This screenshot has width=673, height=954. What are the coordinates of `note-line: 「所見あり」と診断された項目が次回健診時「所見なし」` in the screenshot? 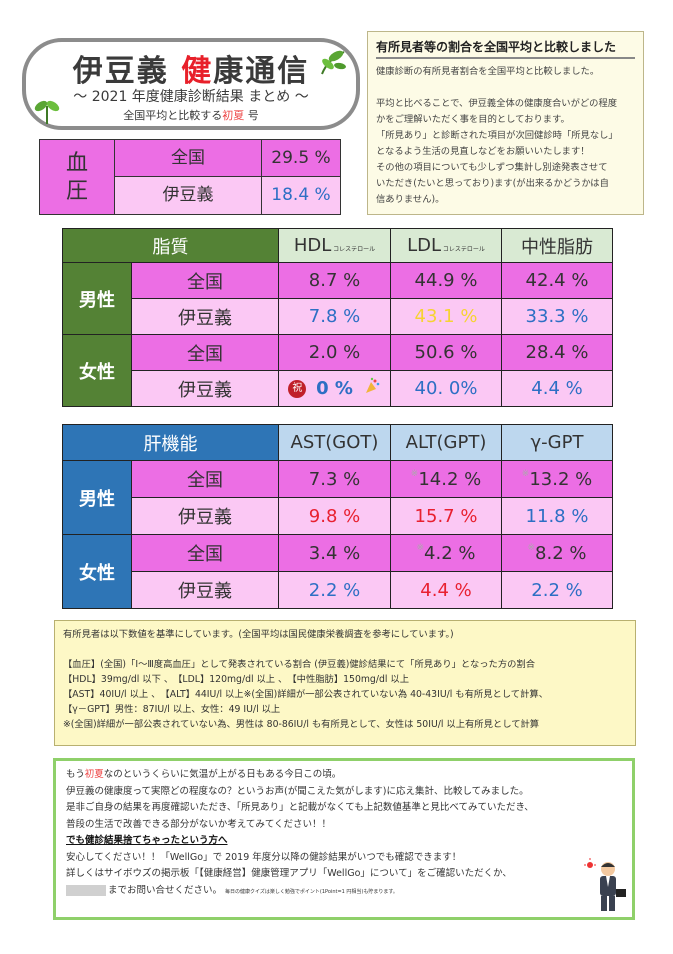 It's located at (497, 135).